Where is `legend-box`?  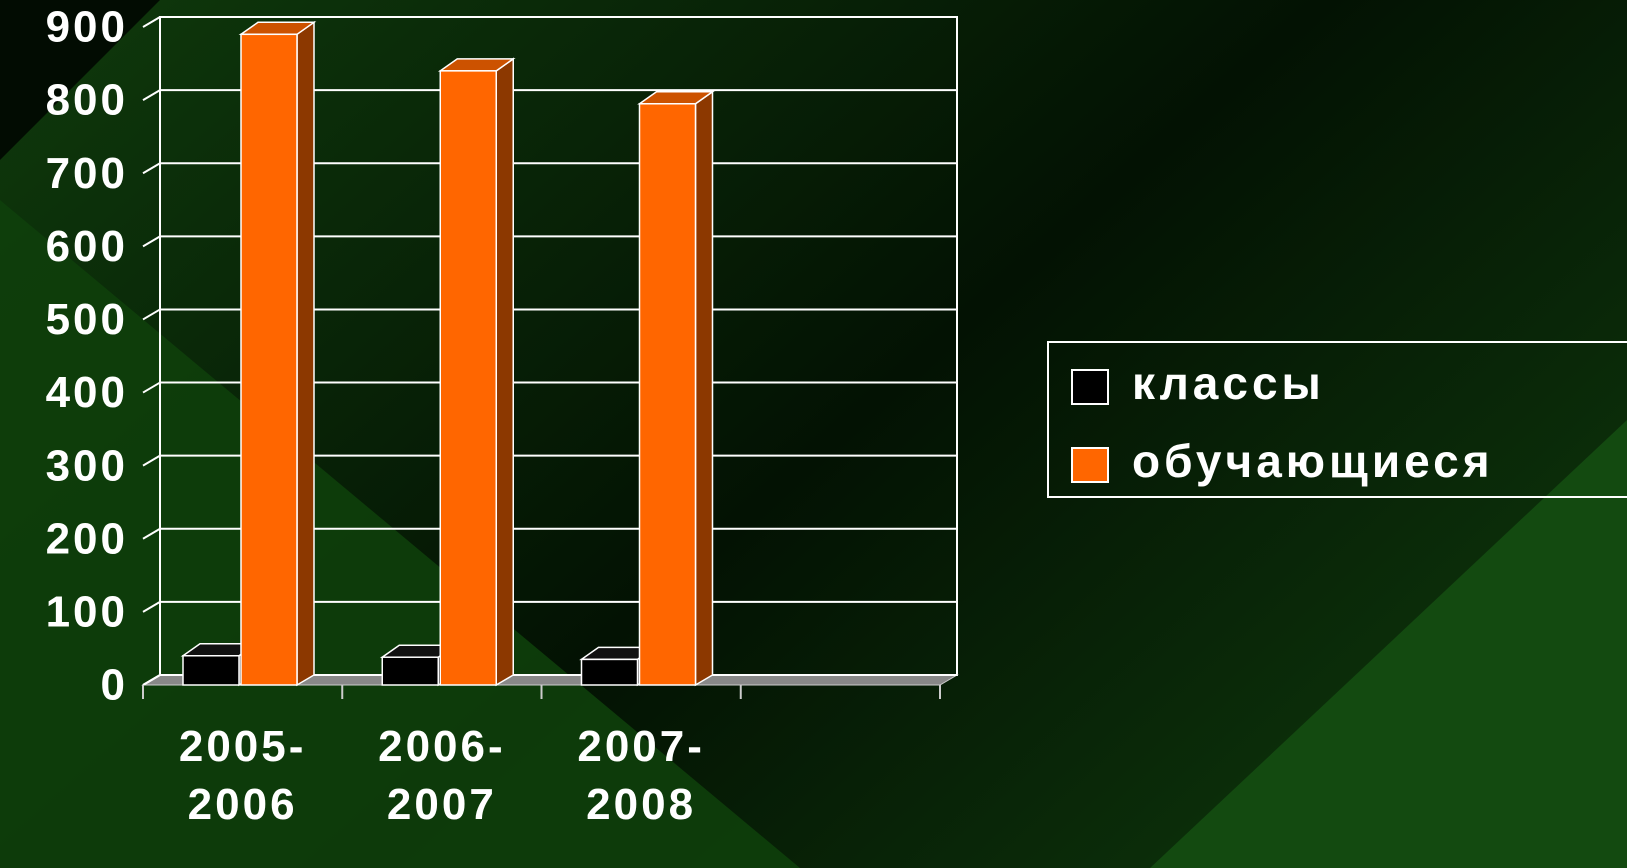
legend-box is located at coordinates (1337, 419).